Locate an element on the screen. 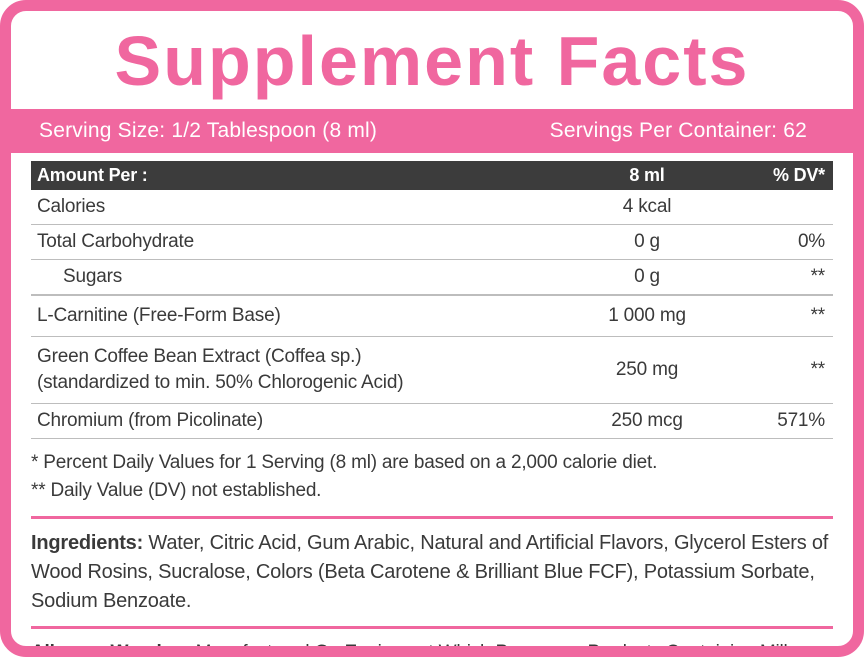 This screenshot has width=864, height=657. nutrient-name: Total Carbohydrate is located at coordinates (115, 241).